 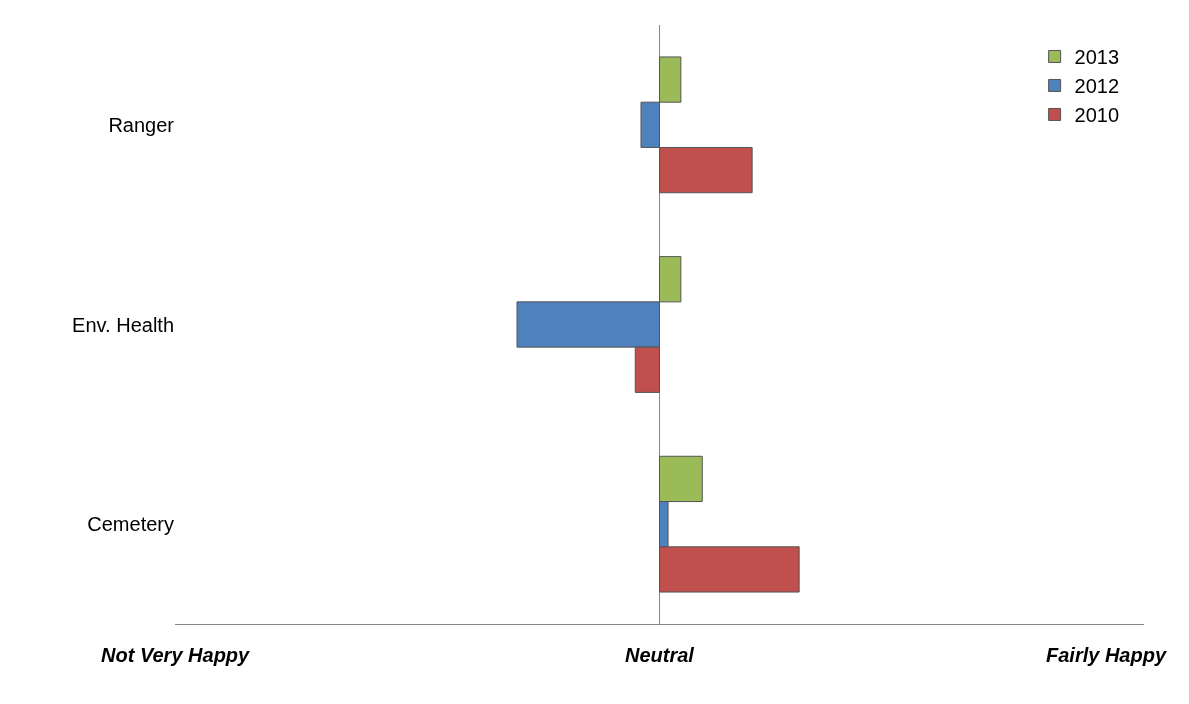 What do you see at coordinates (1097, 115) in the screenshot?
I see `legend-label: 2010` at bounding box center [1097, 115].